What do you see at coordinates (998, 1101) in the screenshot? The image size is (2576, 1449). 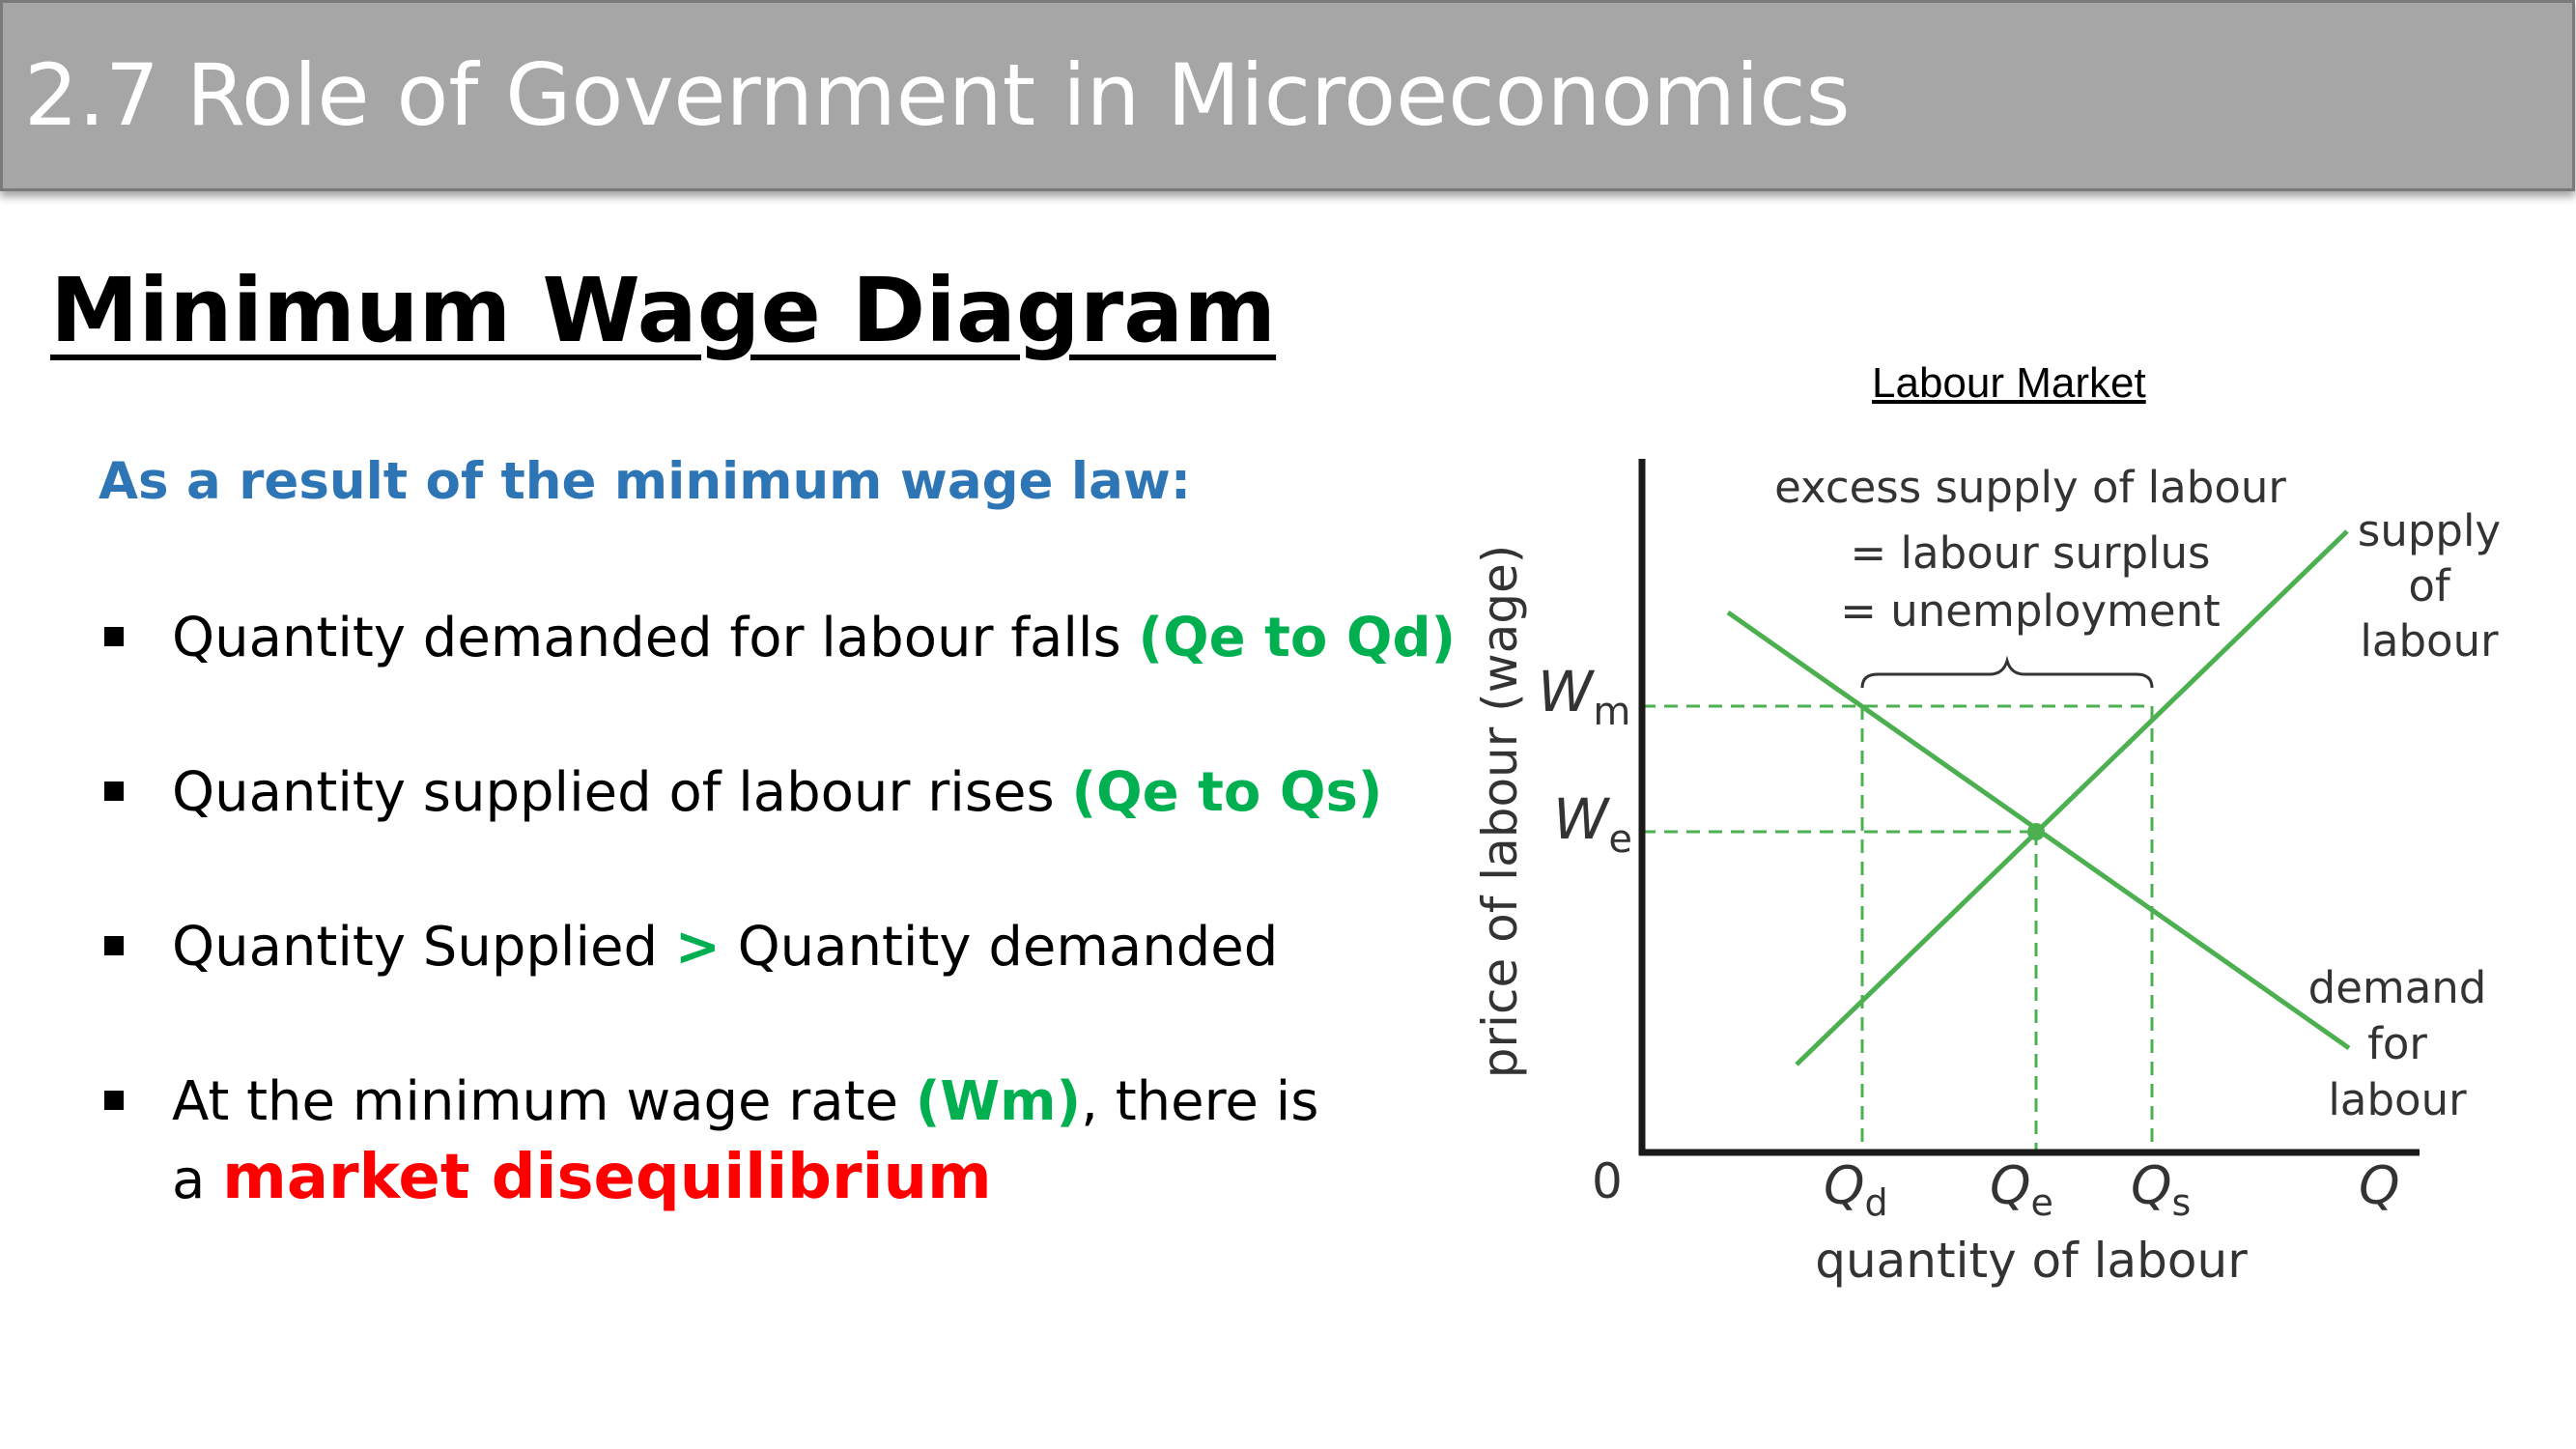 I see `bullet-highlight: (Wm)` at bounding box center [998, 1101].